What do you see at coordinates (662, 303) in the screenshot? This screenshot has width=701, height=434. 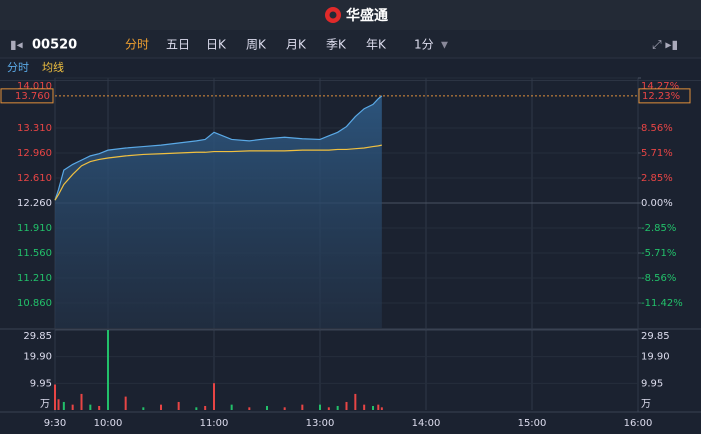 I see `y2-tick-label: -11.42%` at bounding box center [662, 303].